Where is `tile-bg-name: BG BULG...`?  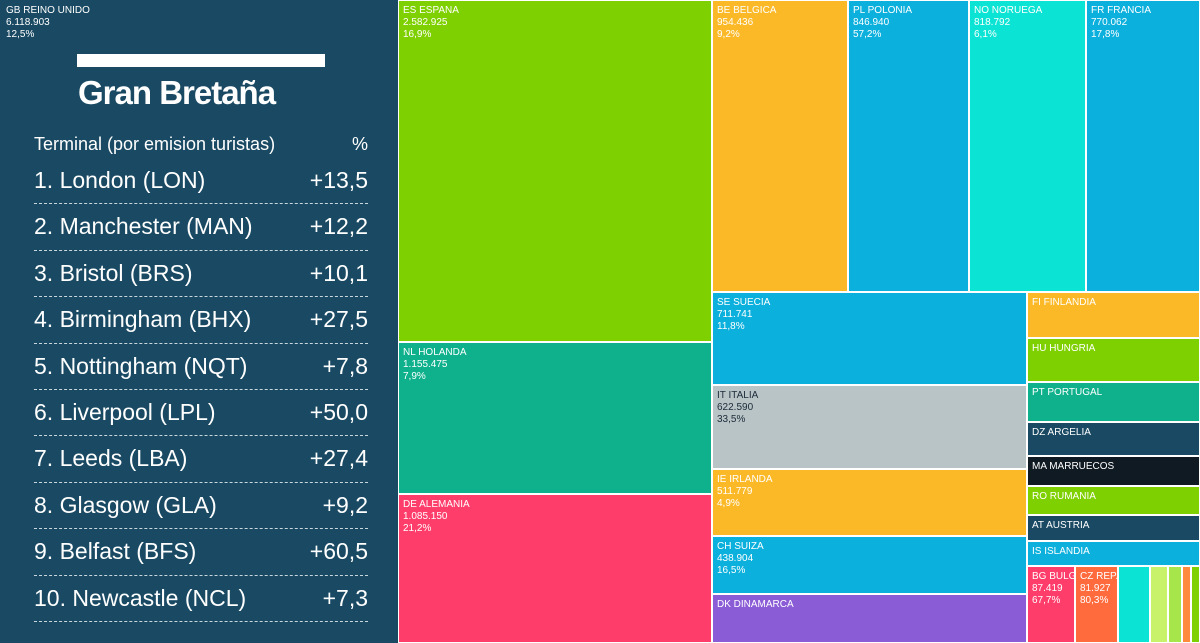
tile-bg-name: BG BULG... is located at coordinates (1053, 576).